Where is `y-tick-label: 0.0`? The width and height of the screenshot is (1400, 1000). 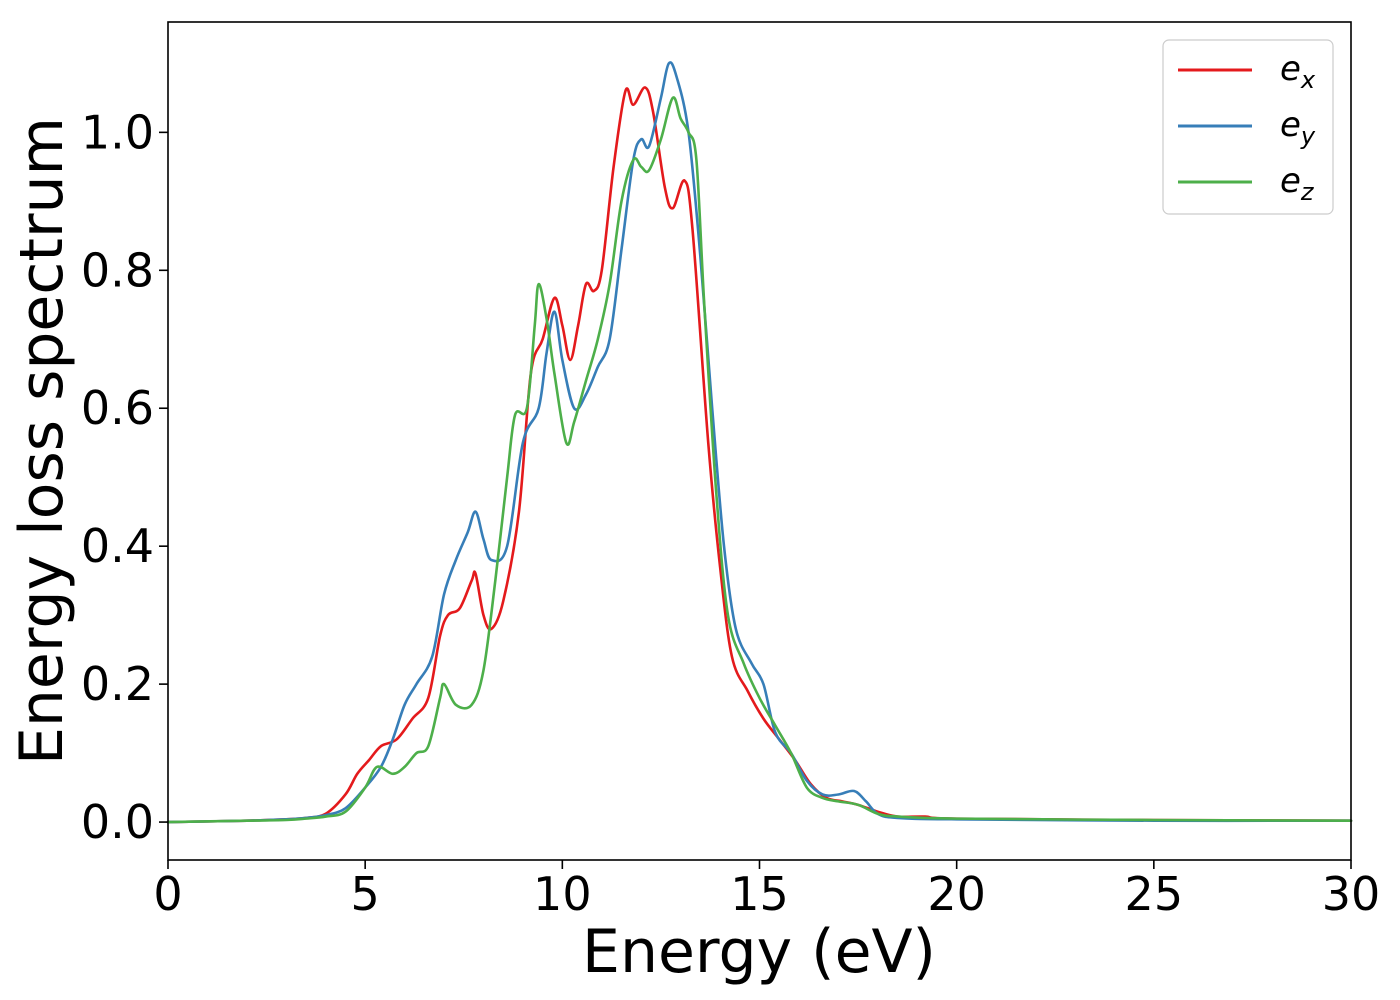
y-tick-label: 0.0 is located at coordinates (117, 822).